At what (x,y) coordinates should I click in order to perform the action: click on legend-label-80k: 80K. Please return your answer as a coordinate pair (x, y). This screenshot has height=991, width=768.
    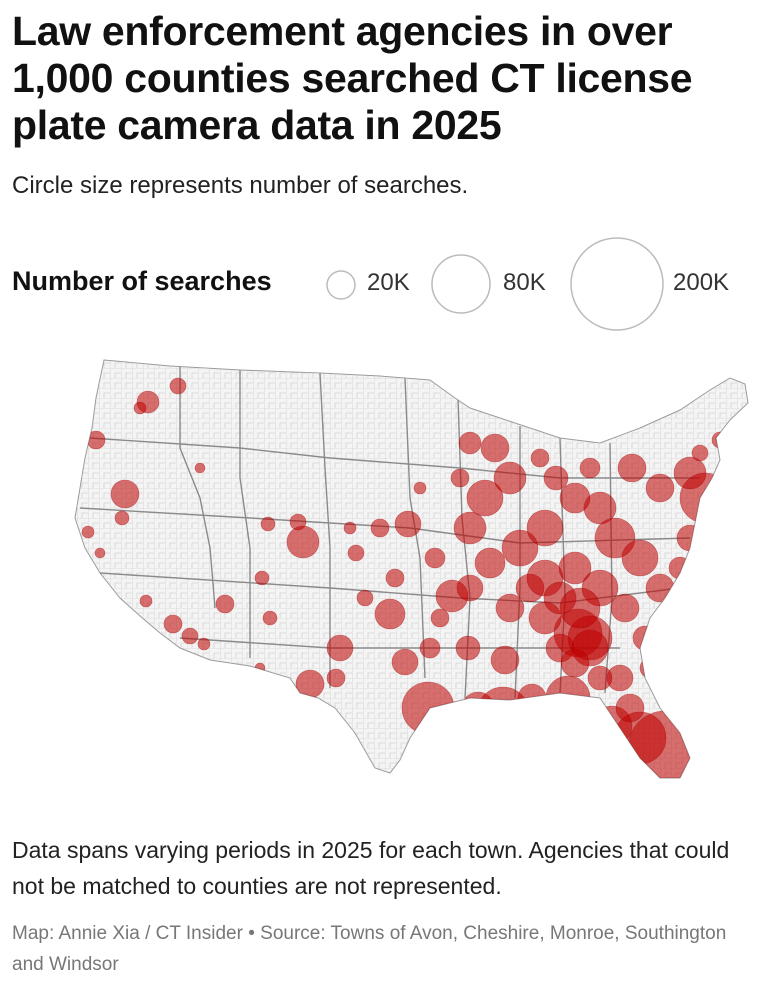
    Looking at the image, I should click on (524, 282).